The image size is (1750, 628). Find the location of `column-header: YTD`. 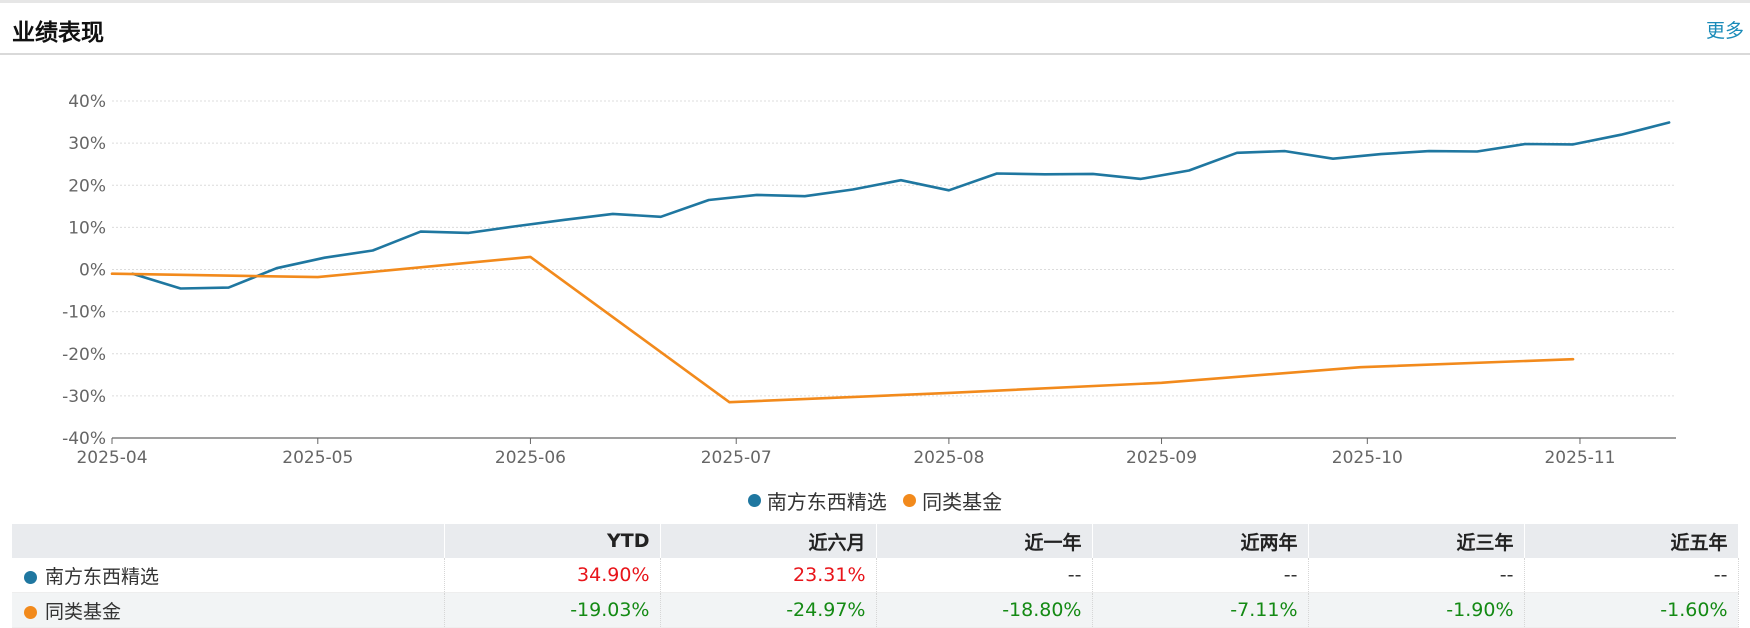

column-header: YTD is located at coordinates (552, 541).